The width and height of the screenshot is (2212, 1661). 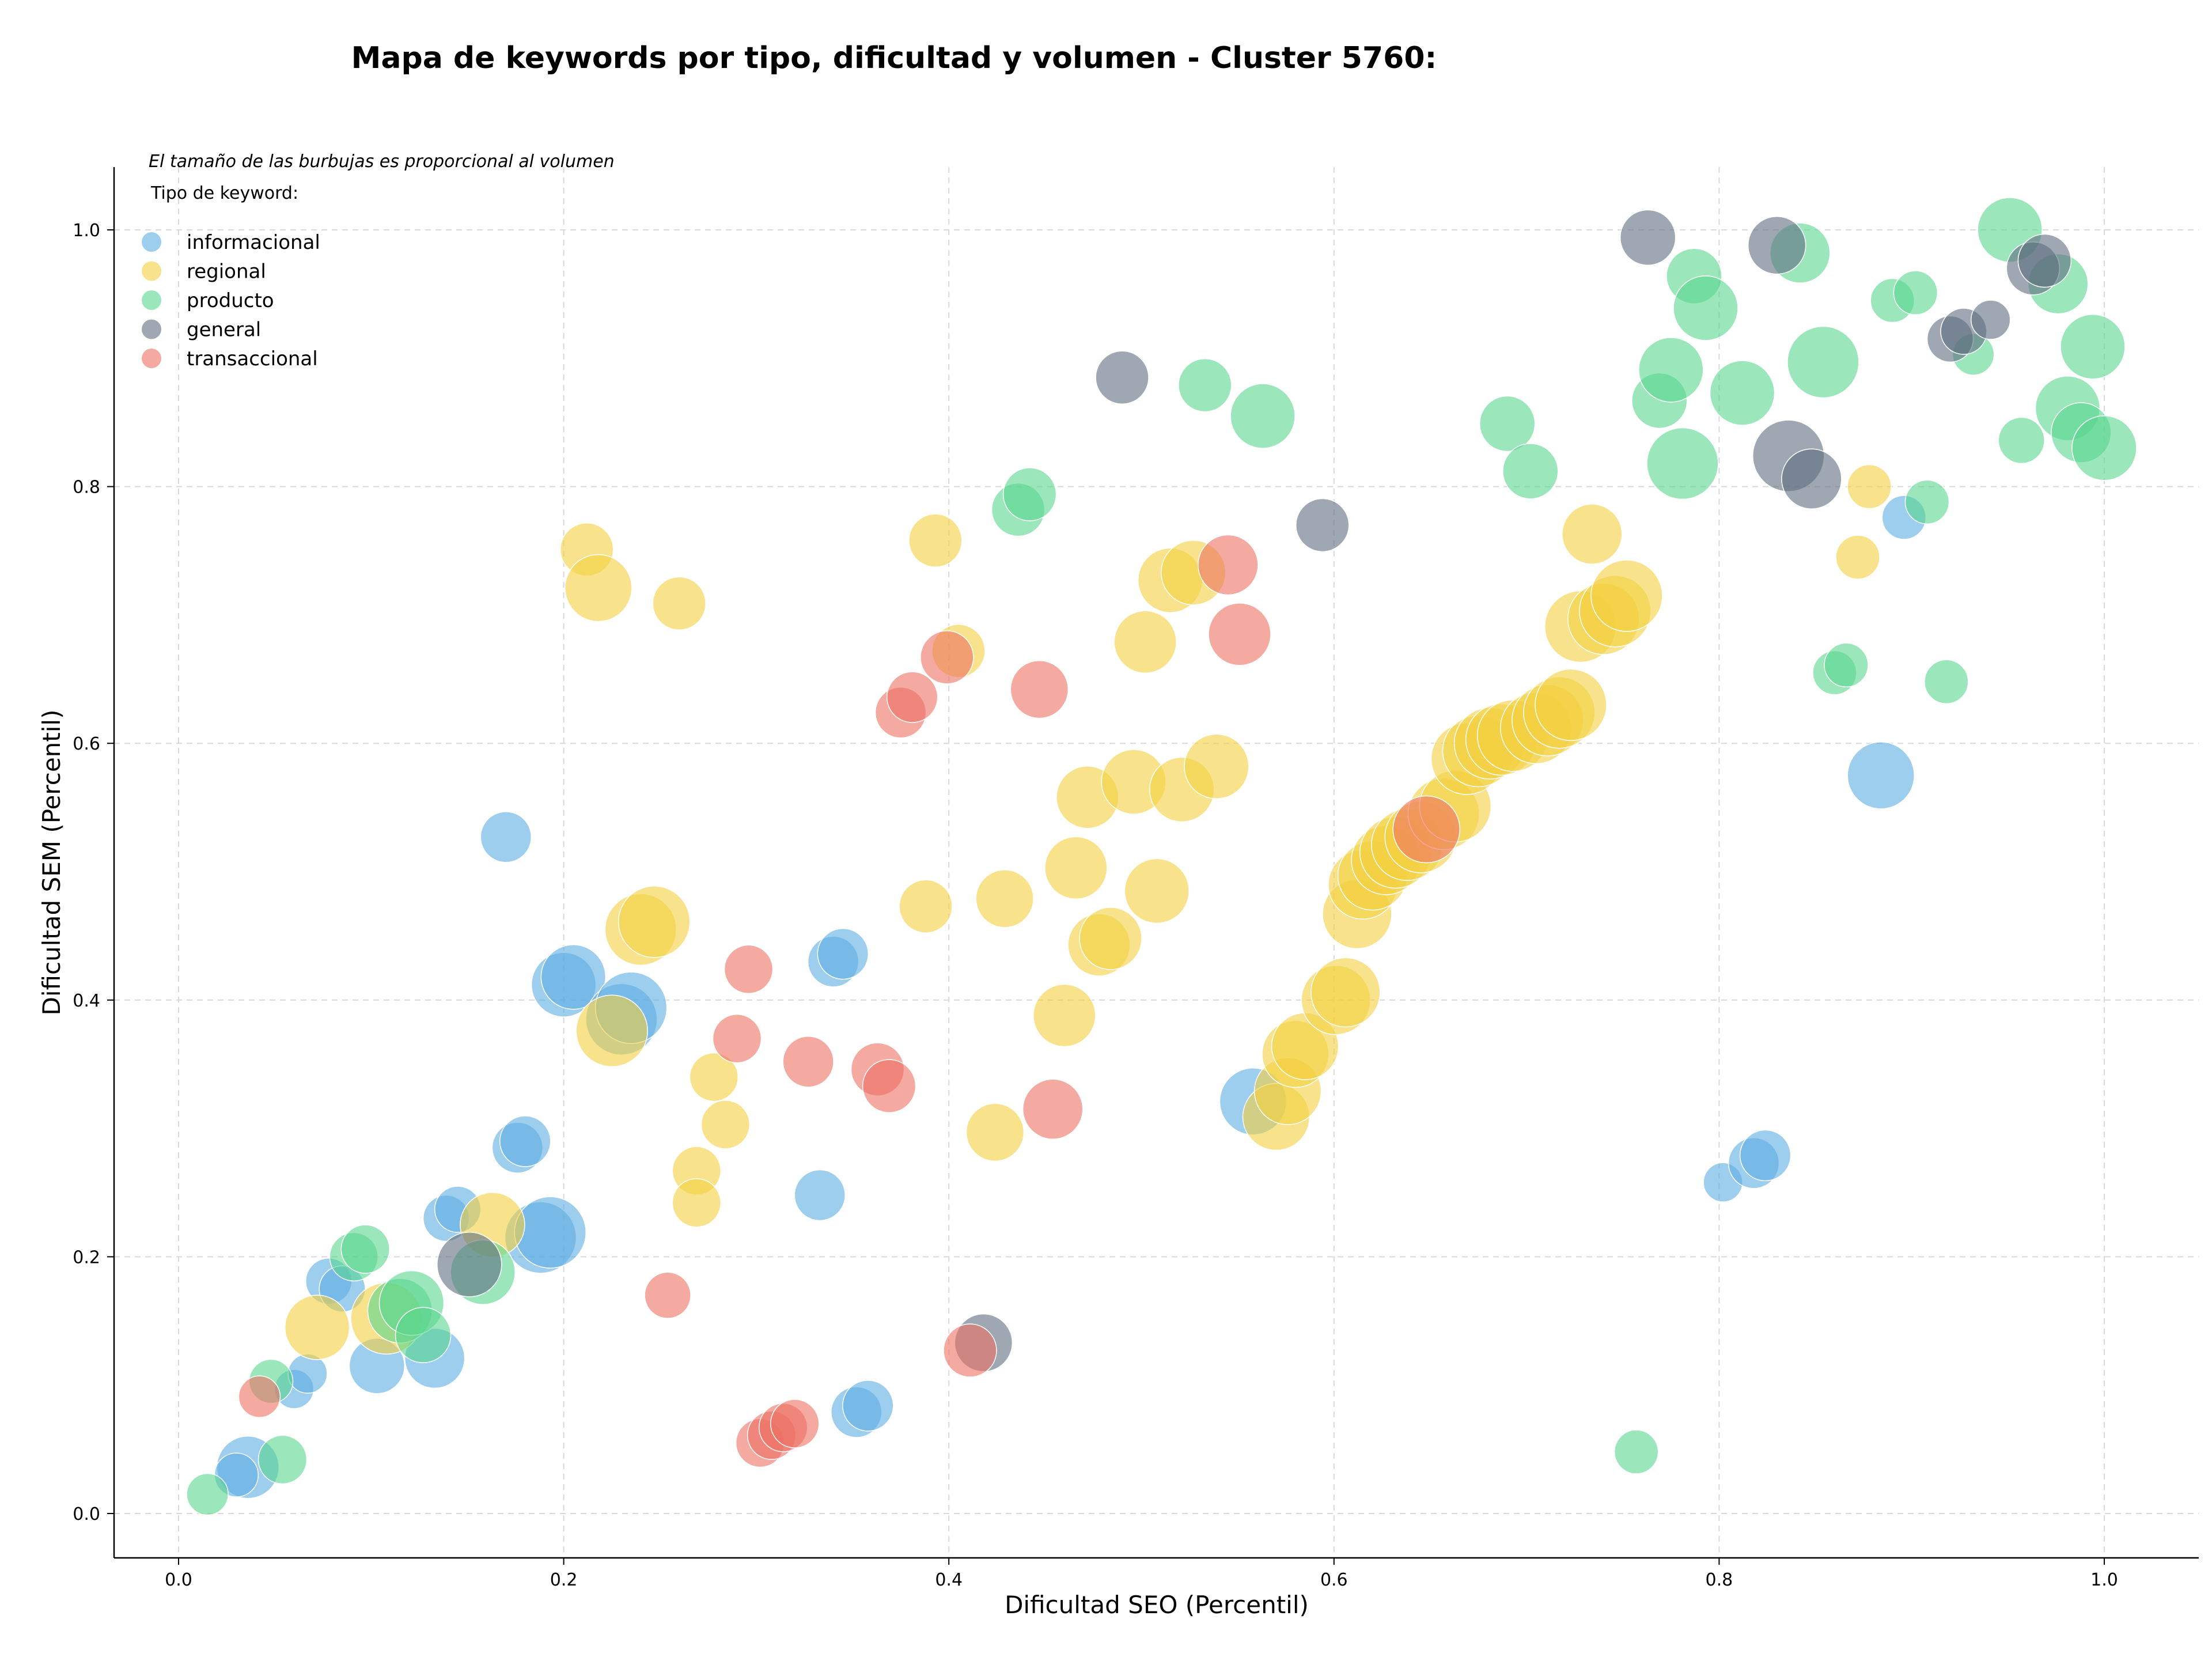 I want to click on x-tick-label: 0.8, so click(x=1719, y=1580).